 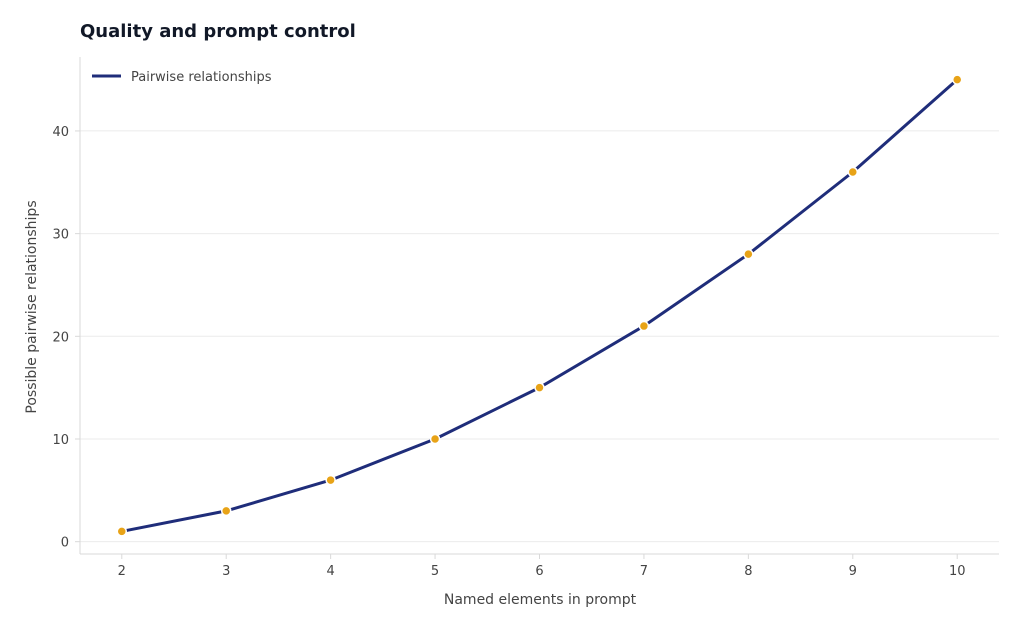 What do you see at coordinates (748, 571) in the screenshot?
I see `x-tick-label-6: 8` at bounding box center [748, 571].